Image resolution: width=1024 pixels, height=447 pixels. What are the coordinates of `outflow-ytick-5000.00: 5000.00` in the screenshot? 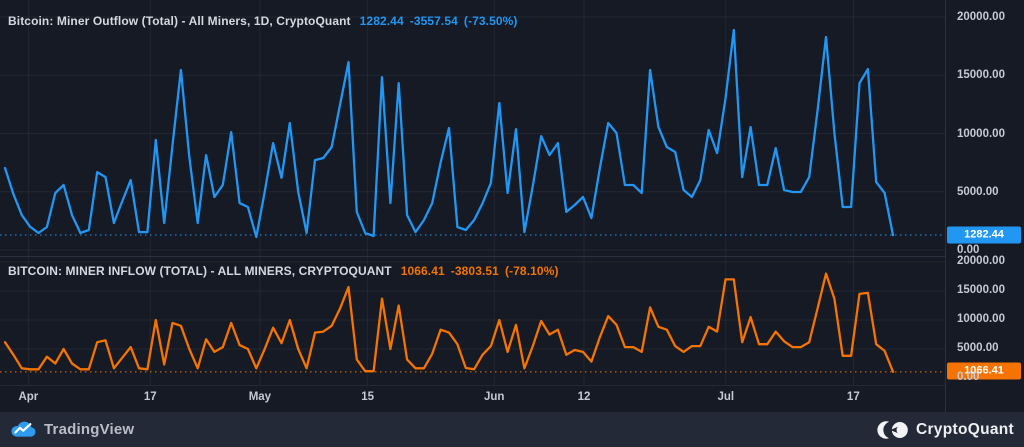 It's located at (978, 191).